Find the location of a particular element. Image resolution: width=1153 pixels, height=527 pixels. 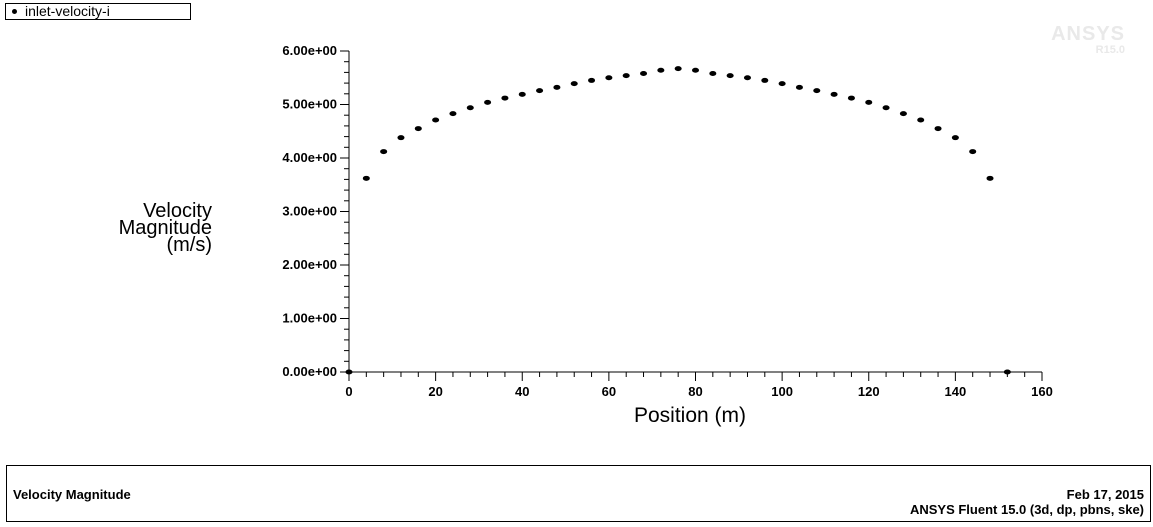

ansys-watermark: ANSYS R15.0 is located at coordinates (1067, 40).